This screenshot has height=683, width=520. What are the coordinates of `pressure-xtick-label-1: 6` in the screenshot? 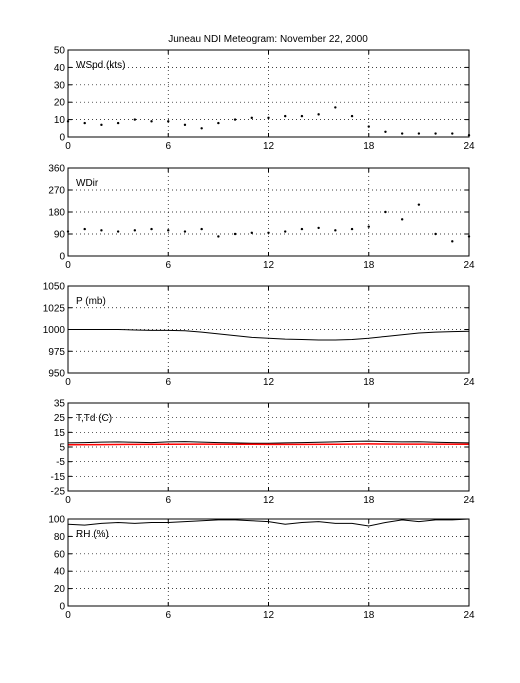 It's located at (168, 382).